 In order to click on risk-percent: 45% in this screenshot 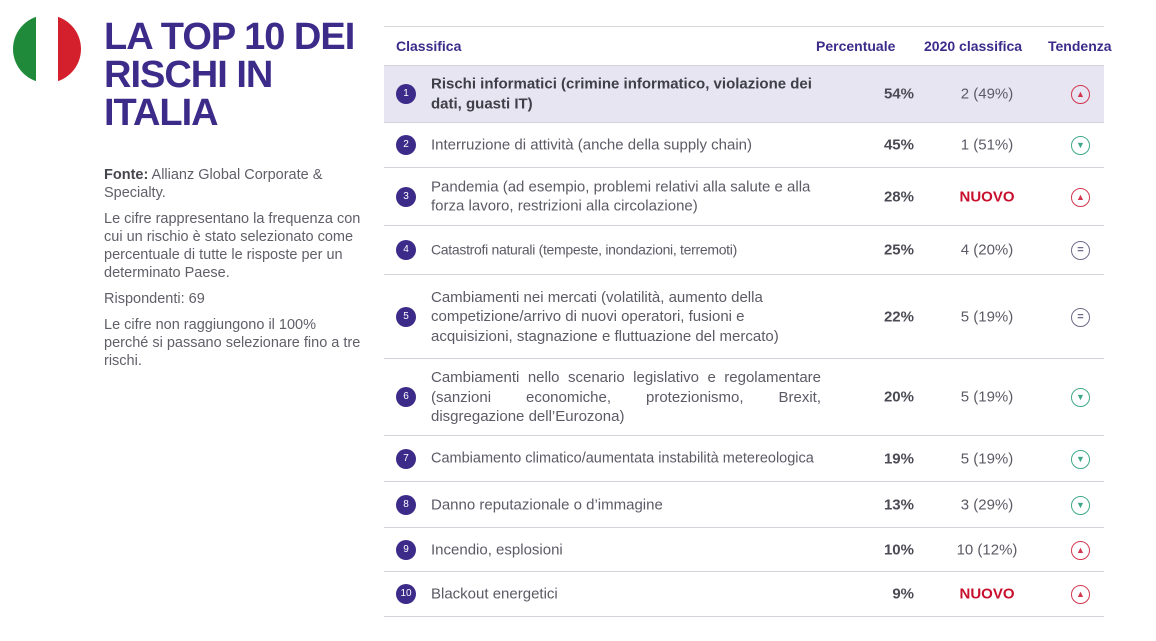, I will do `click(898, 145)`.